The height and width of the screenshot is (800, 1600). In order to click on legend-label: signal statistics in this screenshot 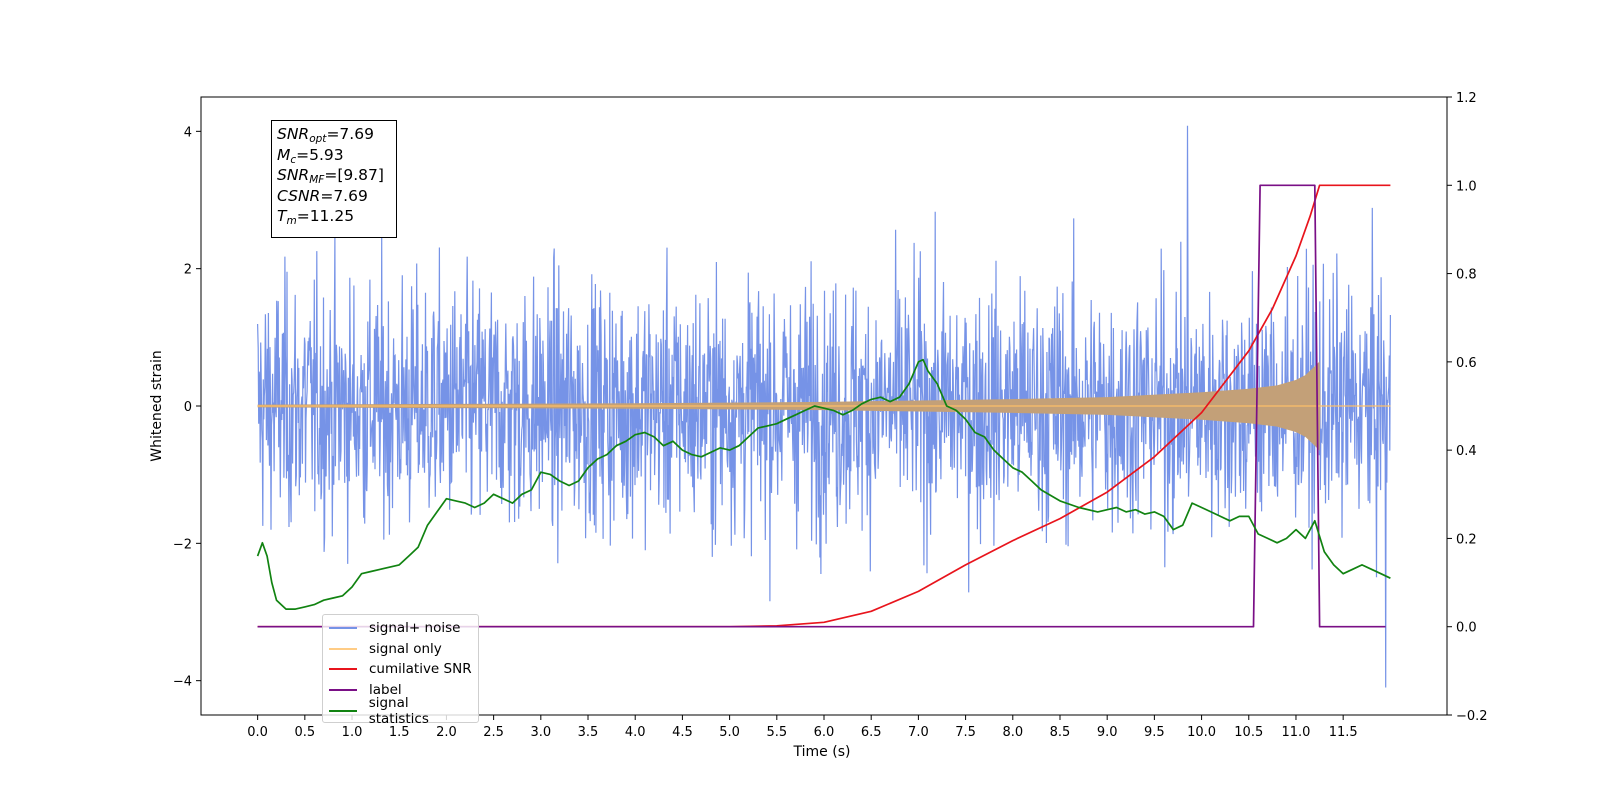, I will do `click(398, 710)`.